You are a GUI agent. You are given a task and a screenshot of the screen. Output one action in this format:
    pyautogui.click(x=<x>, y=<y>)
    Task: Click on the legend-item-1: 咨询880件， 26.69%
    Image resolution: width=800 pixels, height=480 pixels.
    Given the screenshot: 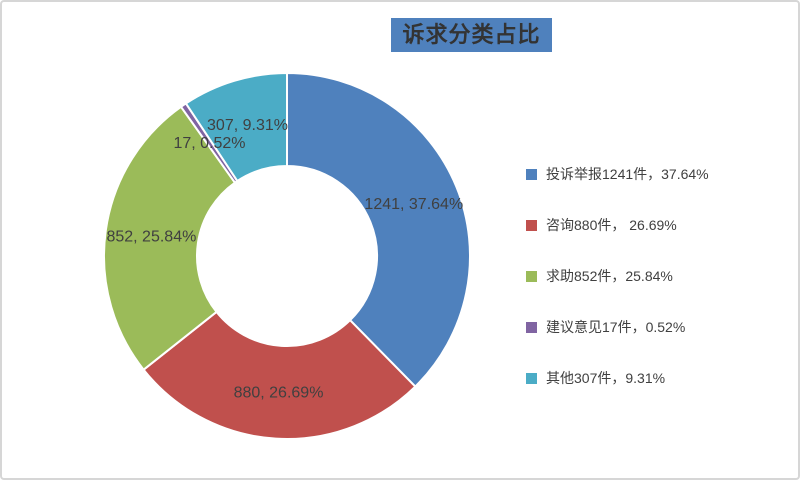 What is the action you would take?
    pyautogui.click(x=617, y=225)
    